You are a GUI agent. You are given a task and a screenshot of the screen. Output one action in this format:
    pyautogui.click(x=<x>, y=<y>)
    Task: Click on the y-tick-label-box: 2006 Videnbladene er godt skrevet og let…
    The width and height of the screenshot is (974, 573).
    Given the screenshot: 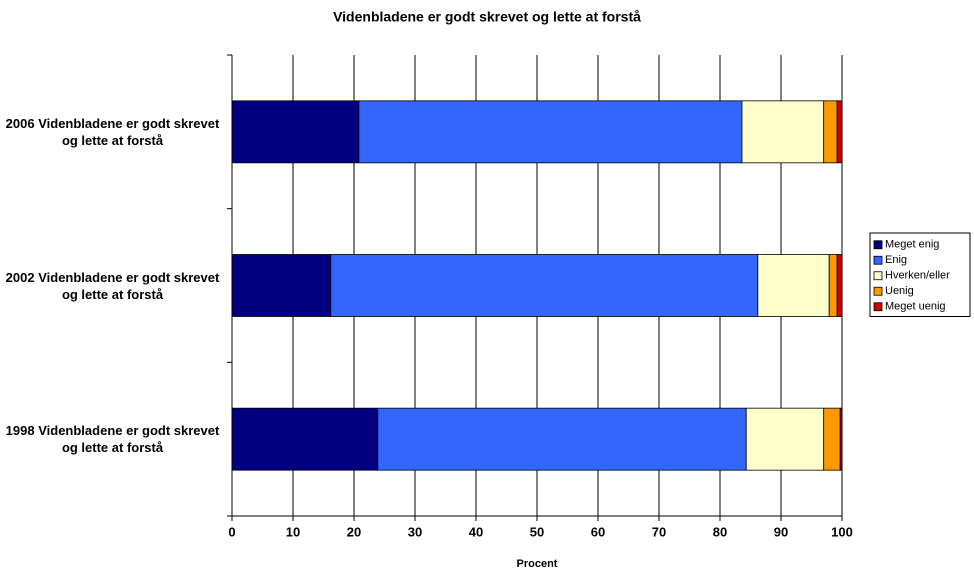 What is the action you would take?
    pyautogui.click(x=112, y=131)
    